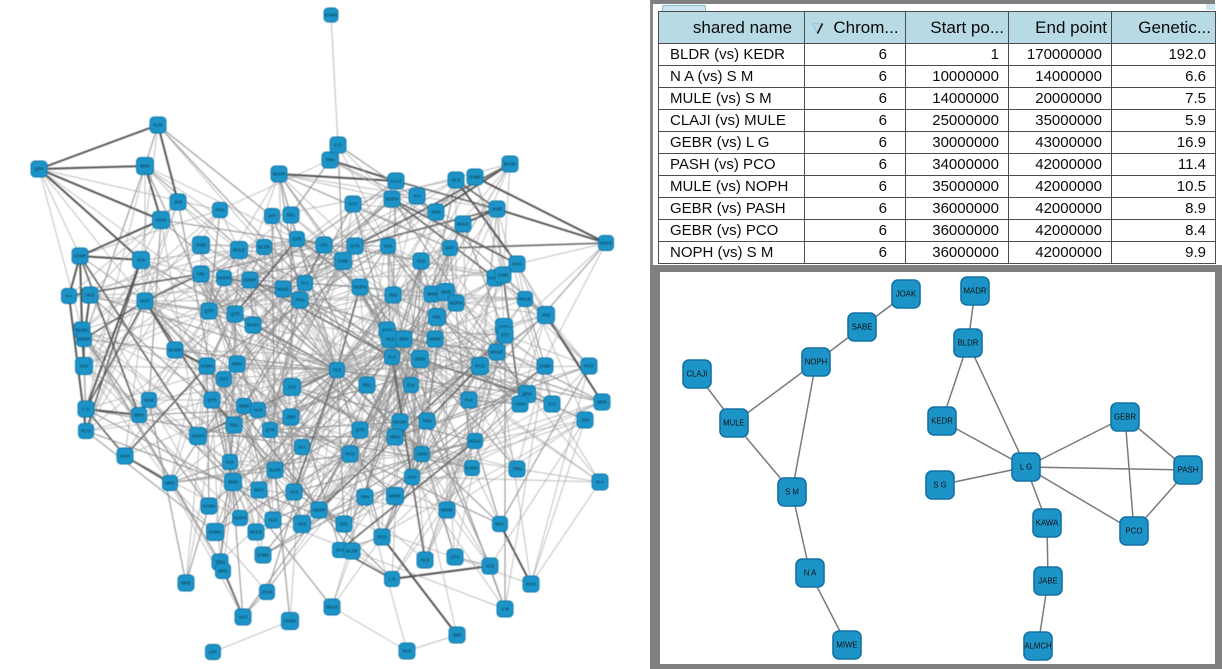 The width and height of the screenshot is (1222, 669). What do you see at coordinates (124, 456) in the screenshot?
I see `svg-text: KLM` at bounding box center [124, 456].